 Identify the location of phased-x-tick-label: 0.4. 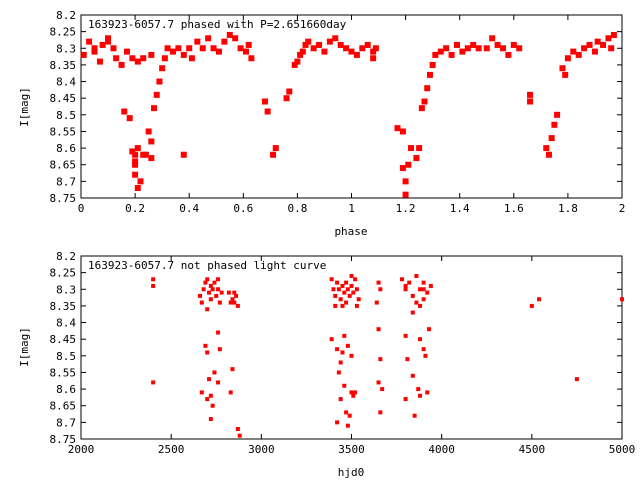
(189, 208).